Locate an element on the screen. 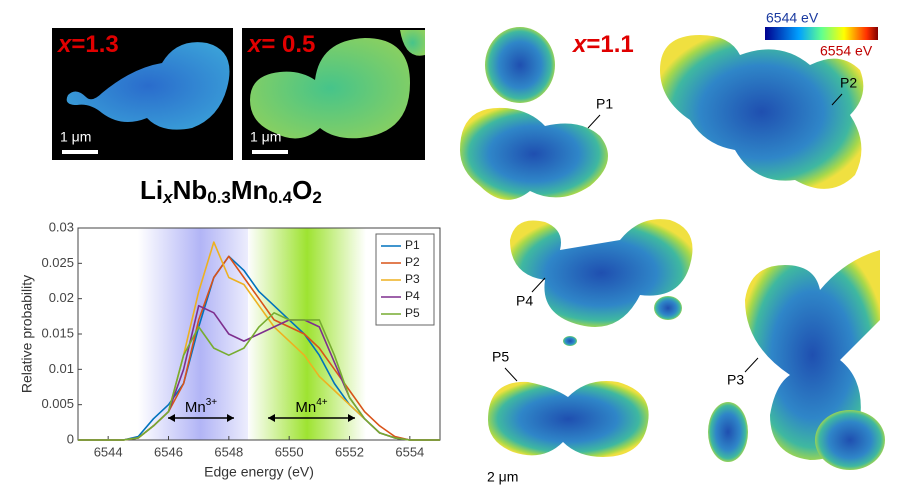 This screenshot has width=897, height=489. point-label: P2 is located at coordinates (848, 83).